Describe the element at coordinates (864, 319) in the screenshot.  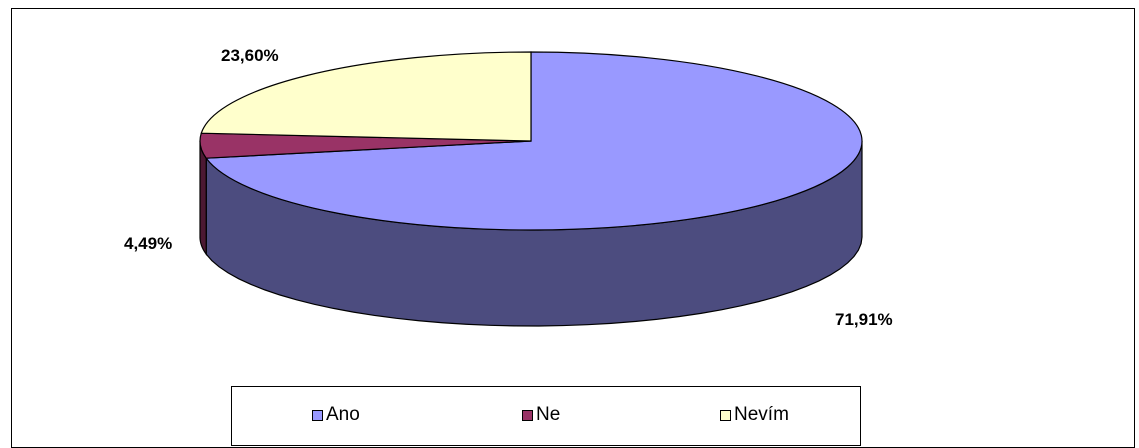
I see `data-label-ano: 71,91%` at that location.